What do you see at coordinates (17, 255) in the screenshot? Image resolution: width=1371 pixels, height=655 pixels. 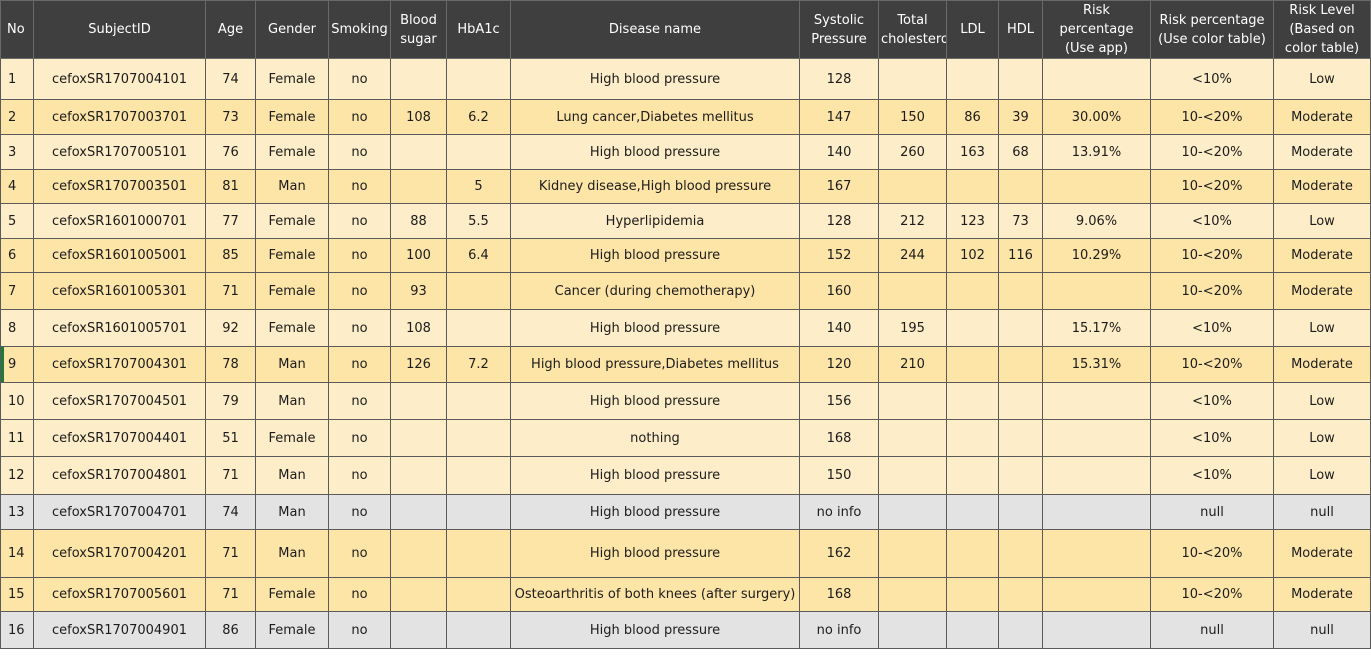 I see `cell-no: 6` at bounding box center [17, 255].